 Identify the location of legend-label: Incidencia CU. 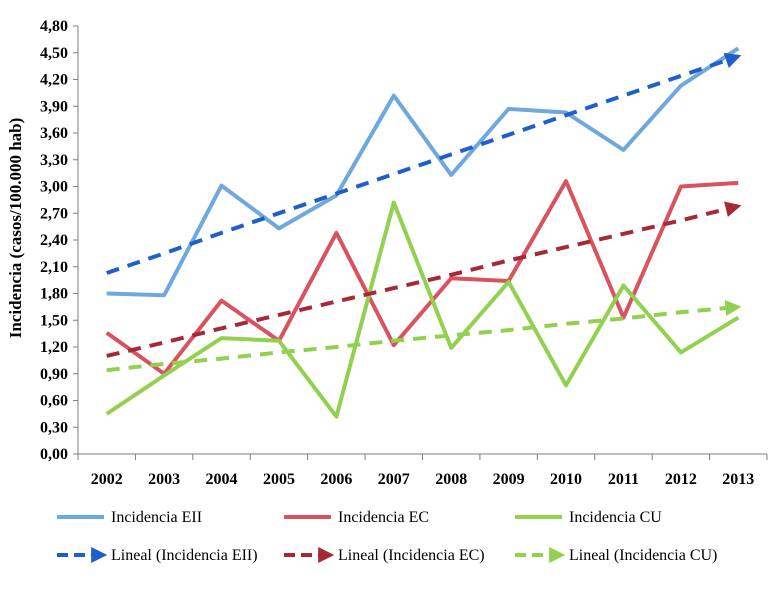
(615, 517).